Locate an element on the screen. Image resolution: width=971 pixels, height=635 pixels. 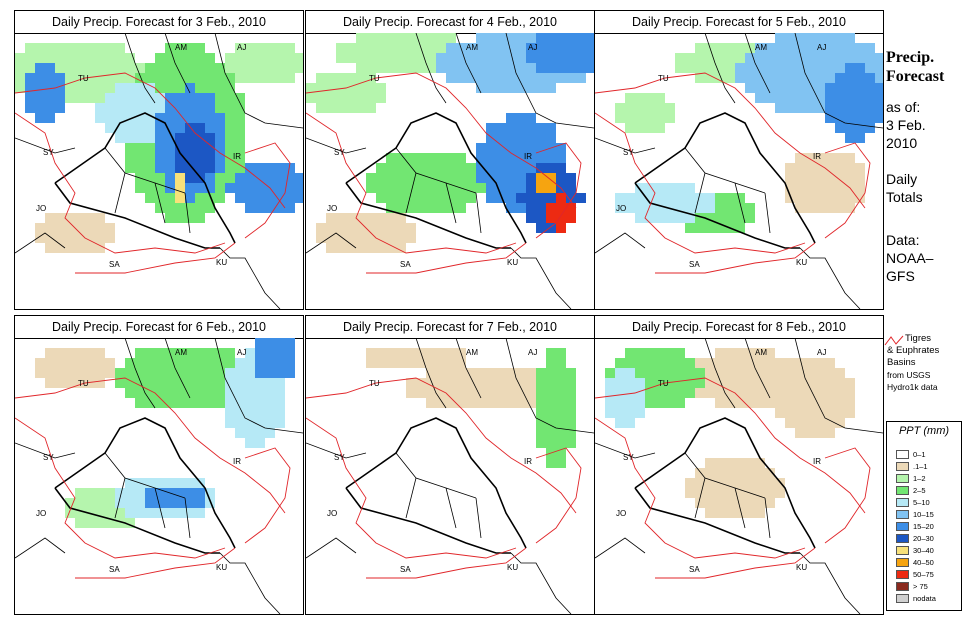
ppt-label: 5–10 is located at coordinates (921, 502).